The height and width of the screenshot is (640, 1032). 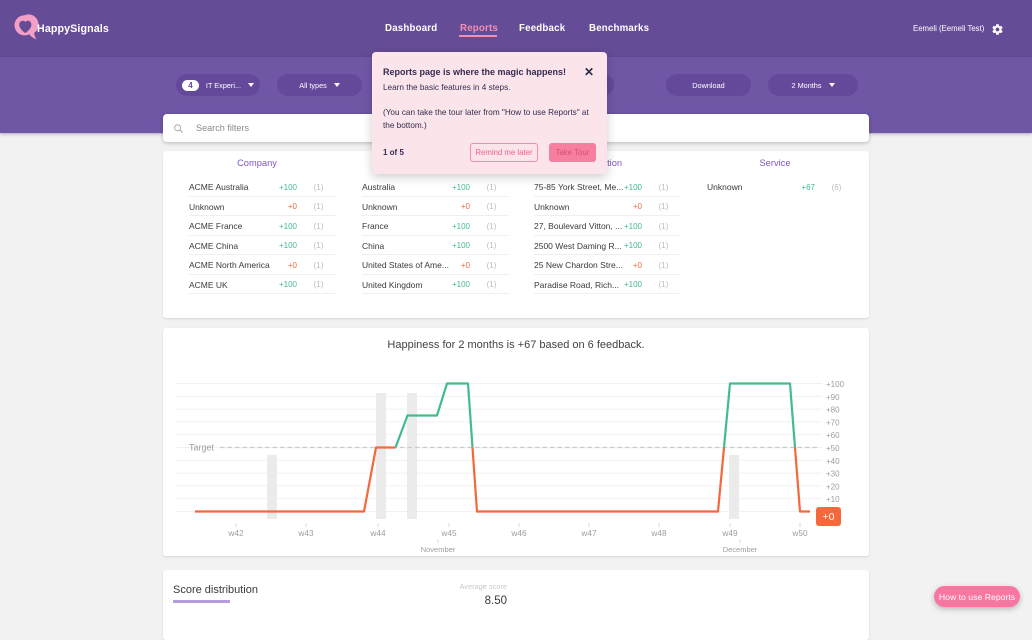 What do you see at coordinates (799, 533) in the screenshot?
I see `svg-text: w50` at bounding box center [799, 533].